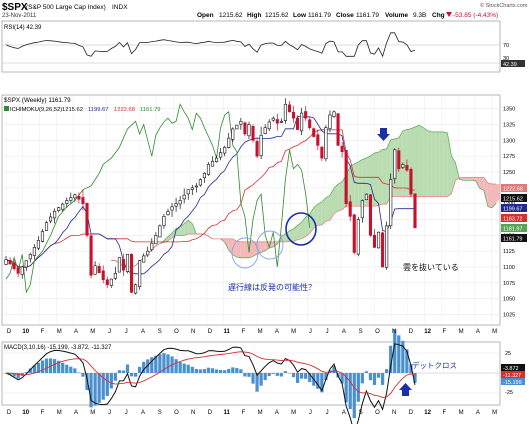 The width and height of the screenshot is (530, 424). I want to click on copyright: © StockCharts.com, so click(504, 5).